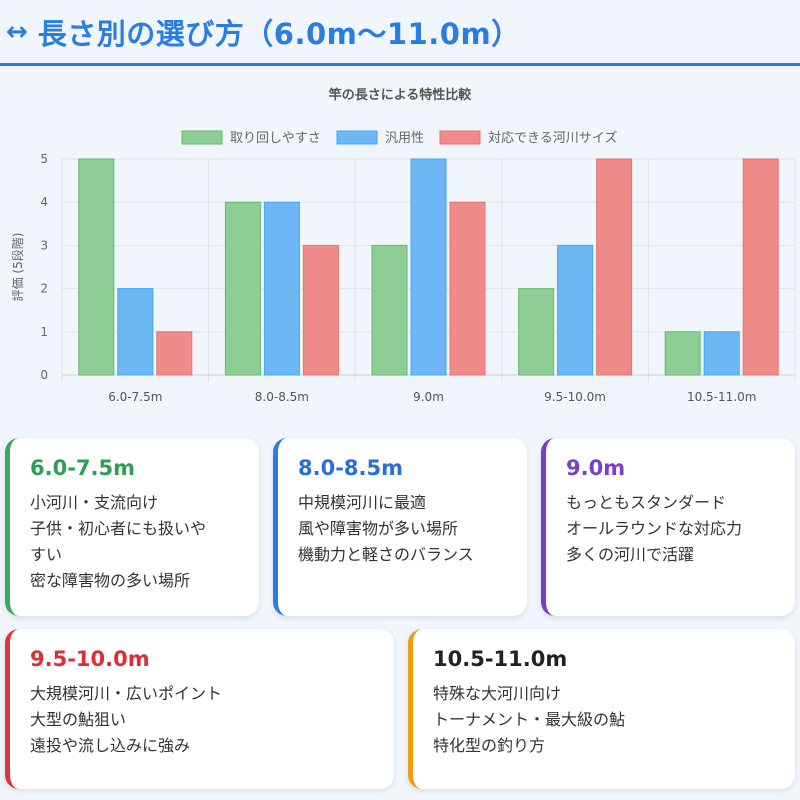 Image resolution: width=800 pixels, height=800 pixels. Describe the element at coordinates (378, 528) in the screenshot. I see `card-line: 風や障害物が多い場所` at that location.